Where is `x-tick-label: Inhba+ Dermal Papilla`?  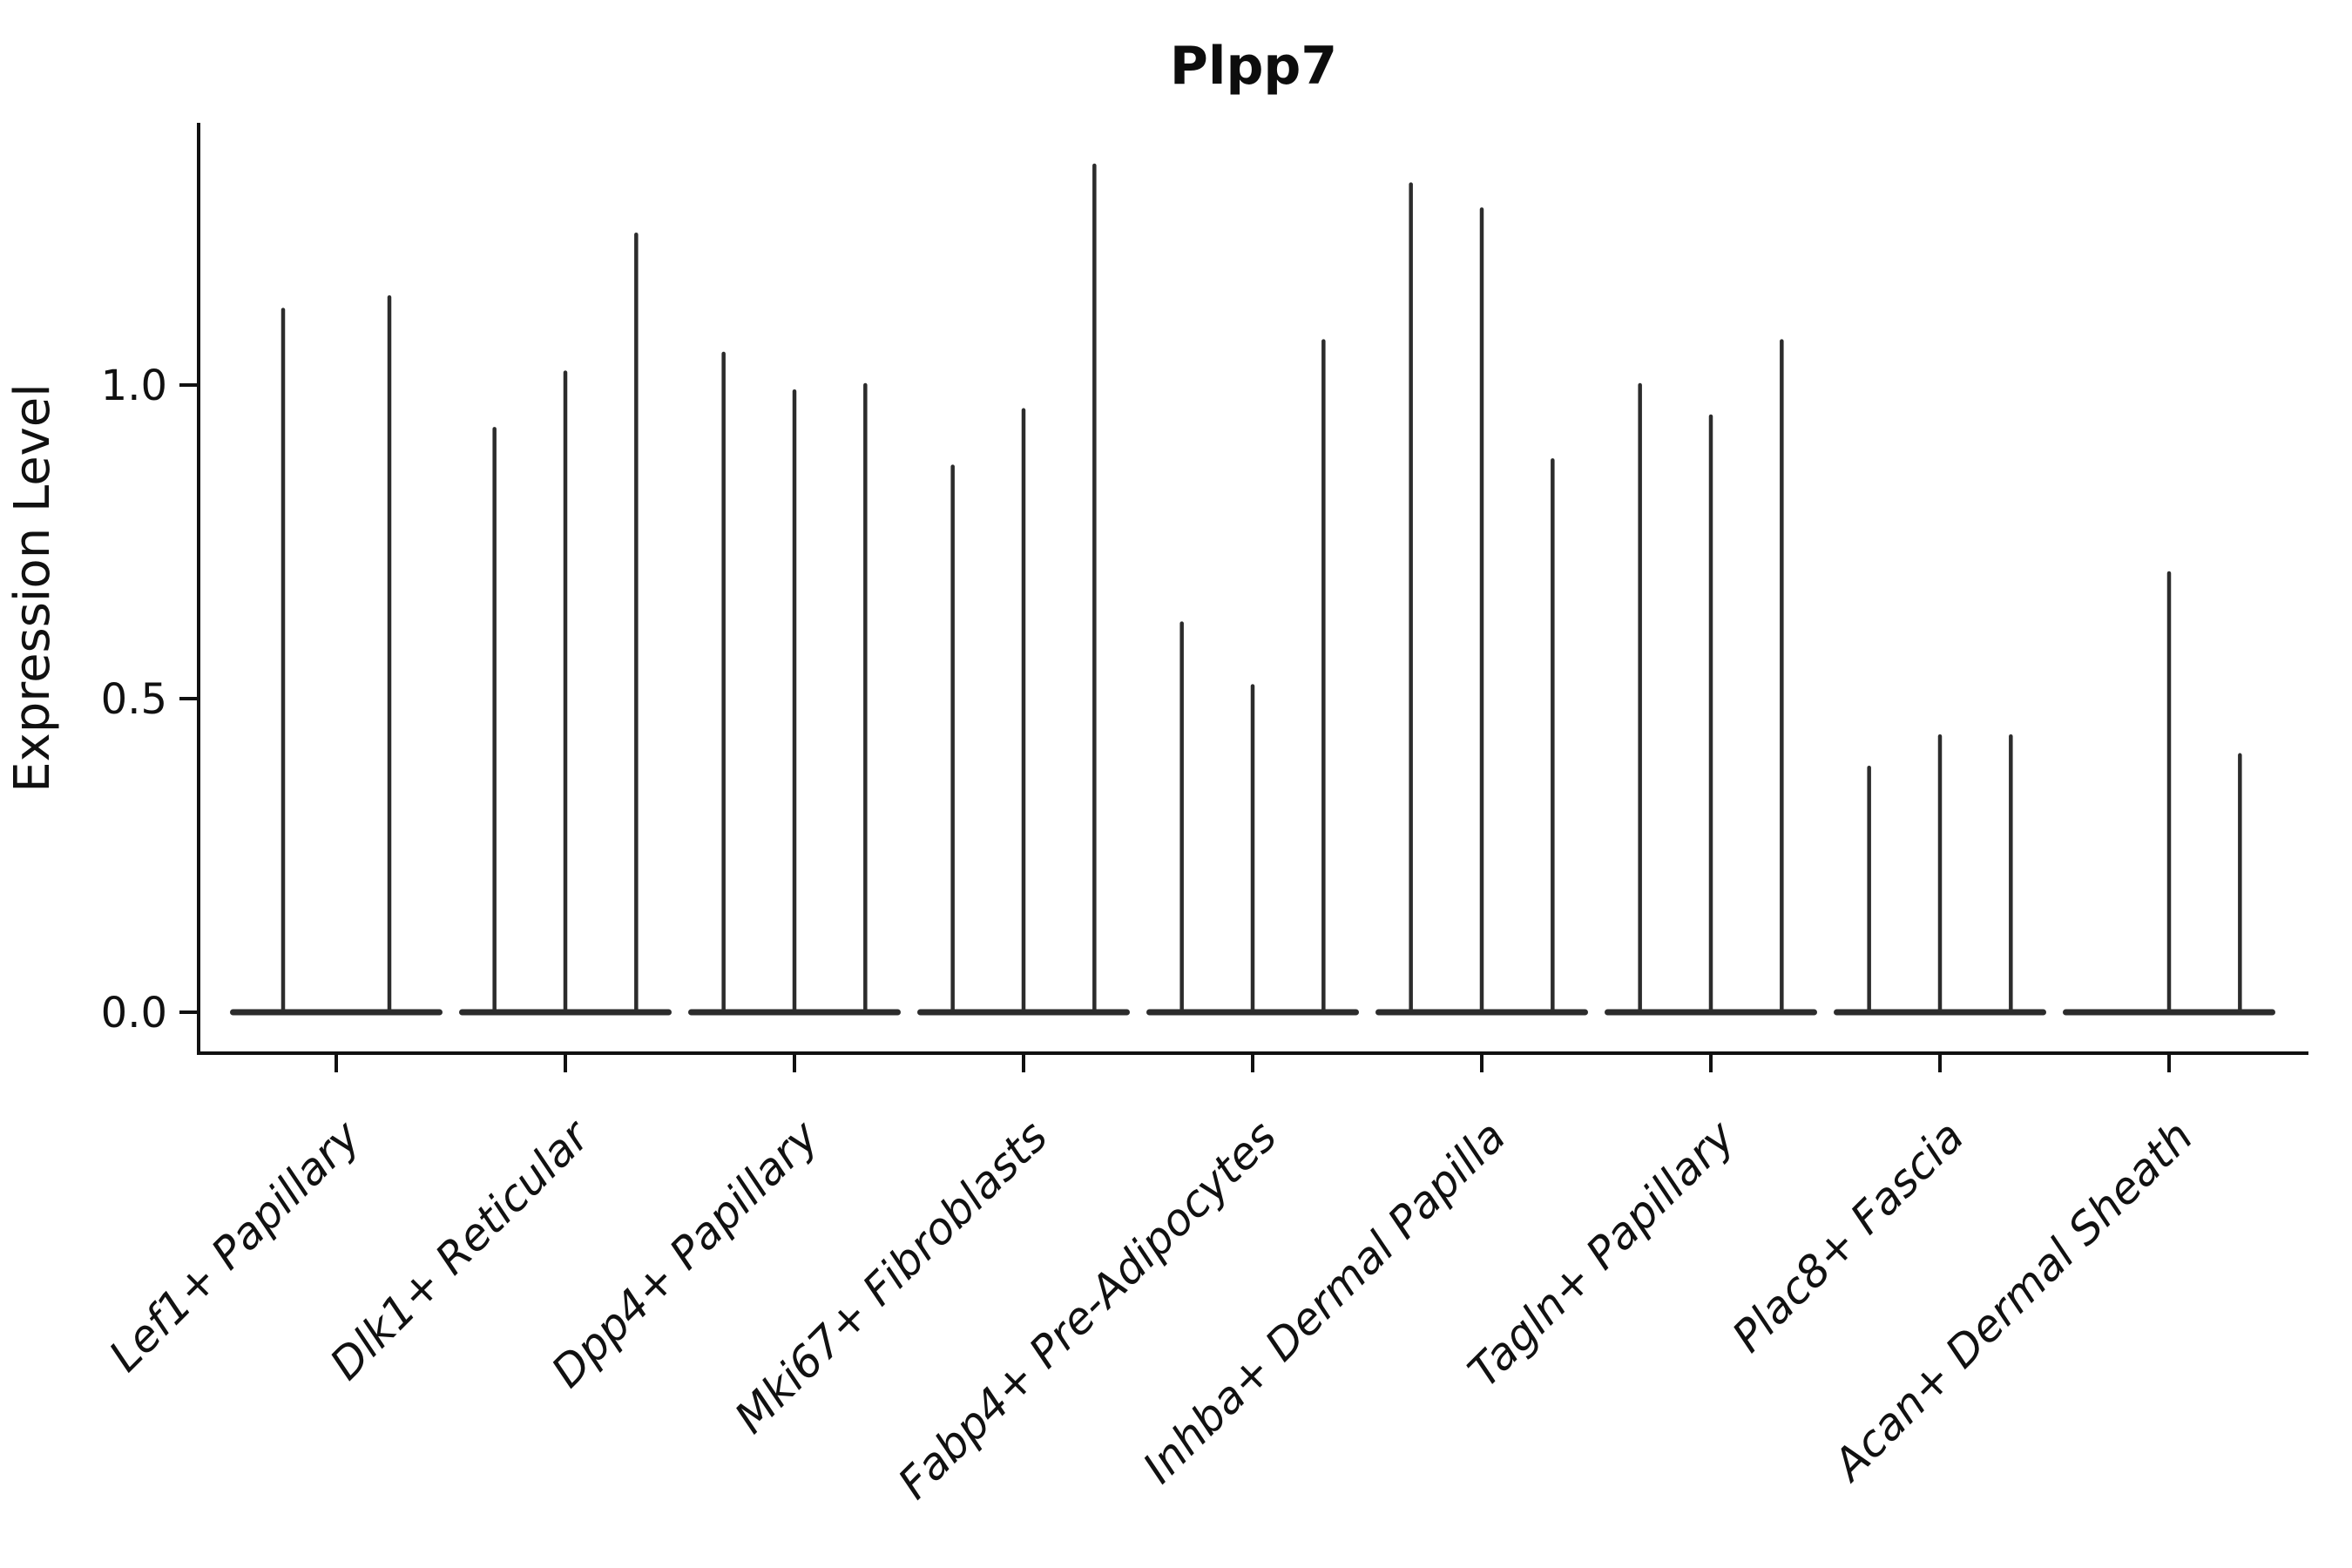 x-tick-label: Inhba+ Dermal Papilla is located at coordinates (1324, 1301).